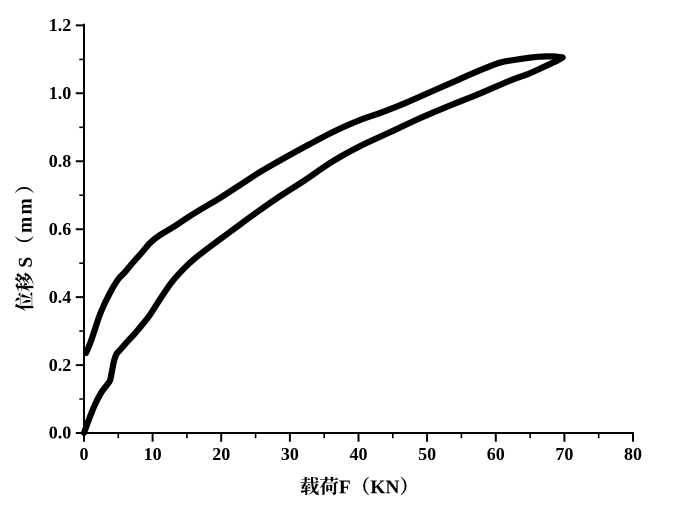  I want to click on svg-text: 40, so click(359, 454).